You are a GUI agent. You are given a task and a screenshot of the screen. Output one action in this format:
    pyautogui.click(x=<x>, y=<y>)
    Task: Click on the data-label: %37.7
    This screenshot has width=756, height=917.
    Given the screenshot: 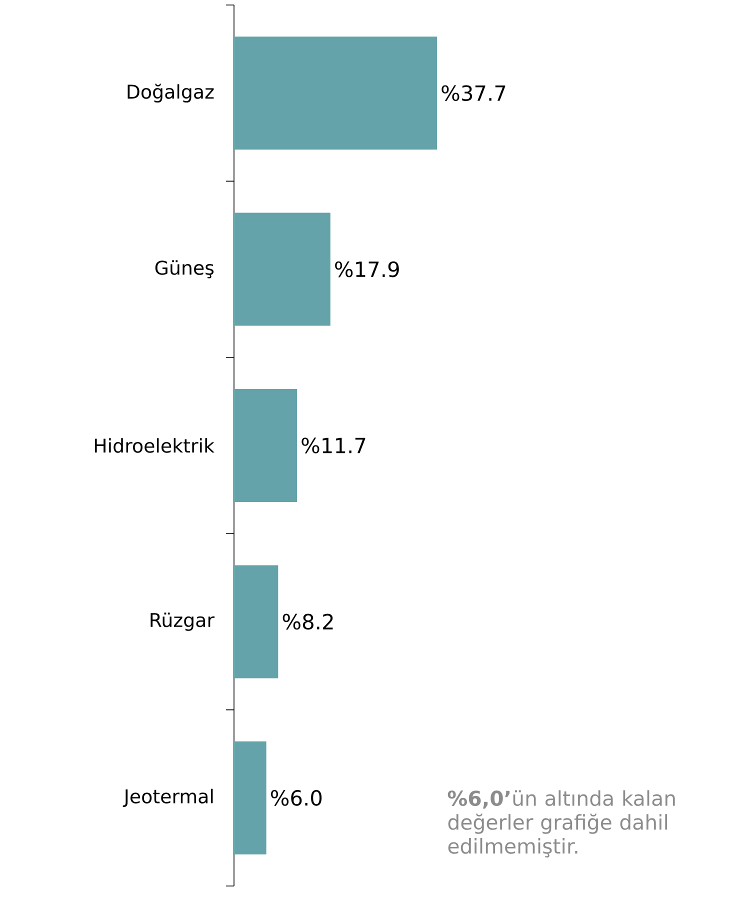 What is the action you would take?
    pyautogui.click(x=474, y=93)
    